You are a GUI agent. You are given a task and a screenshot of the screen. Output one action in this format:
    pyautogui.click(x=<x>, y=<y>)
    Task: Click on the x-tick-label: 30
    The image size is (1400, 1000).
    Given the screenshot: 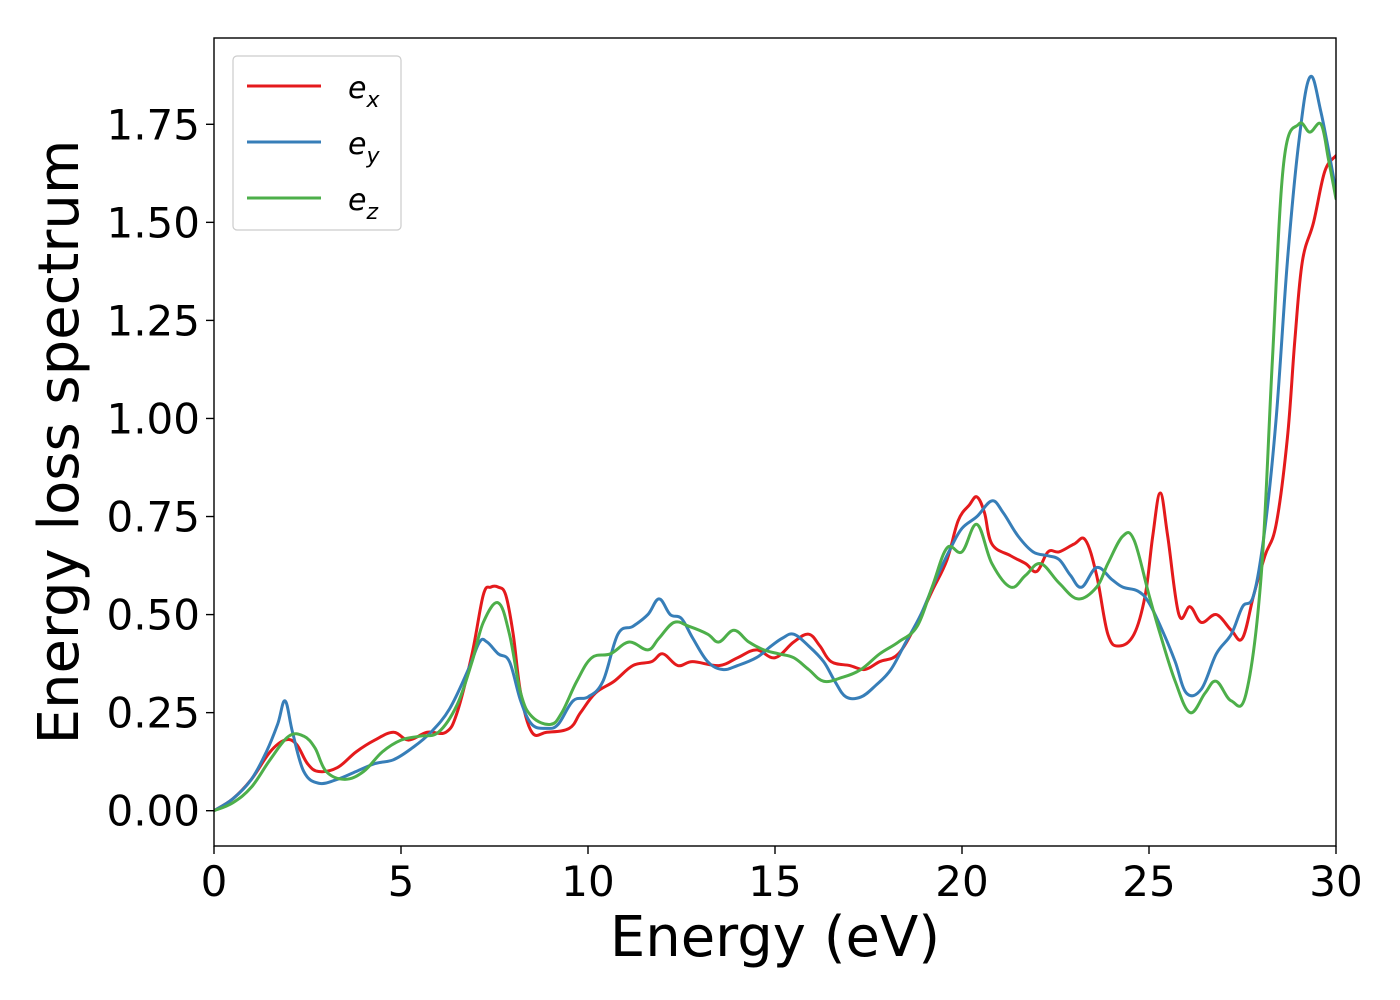 What is the action you would take?
    pyautogui.click(x=1335, y=881)
    